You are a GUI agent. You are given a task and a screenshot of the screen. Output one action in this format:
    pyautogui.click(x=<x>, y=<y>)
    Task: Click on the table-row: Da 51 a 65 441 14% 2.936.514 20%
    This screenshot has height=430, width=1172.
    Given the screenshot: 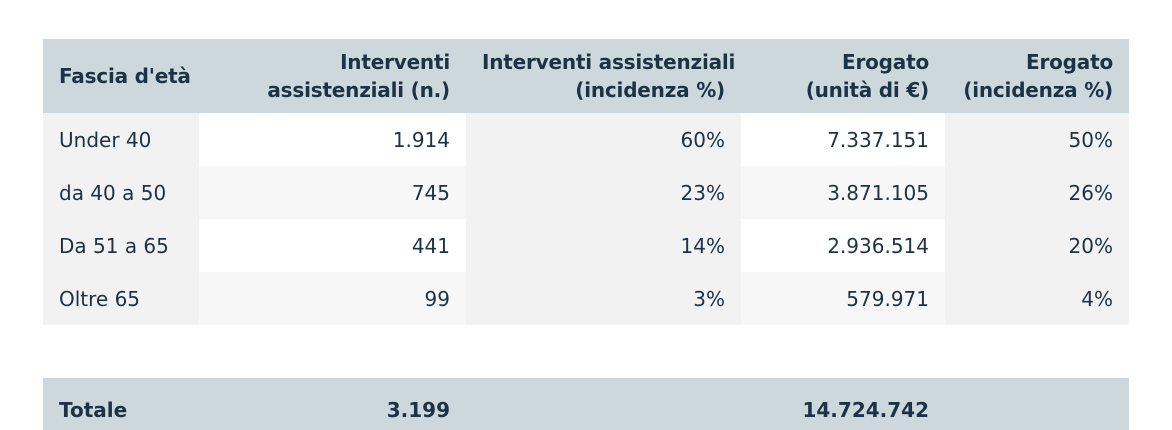 What is the action you would take?
    pyautogui.click(x=586, y=245)
    